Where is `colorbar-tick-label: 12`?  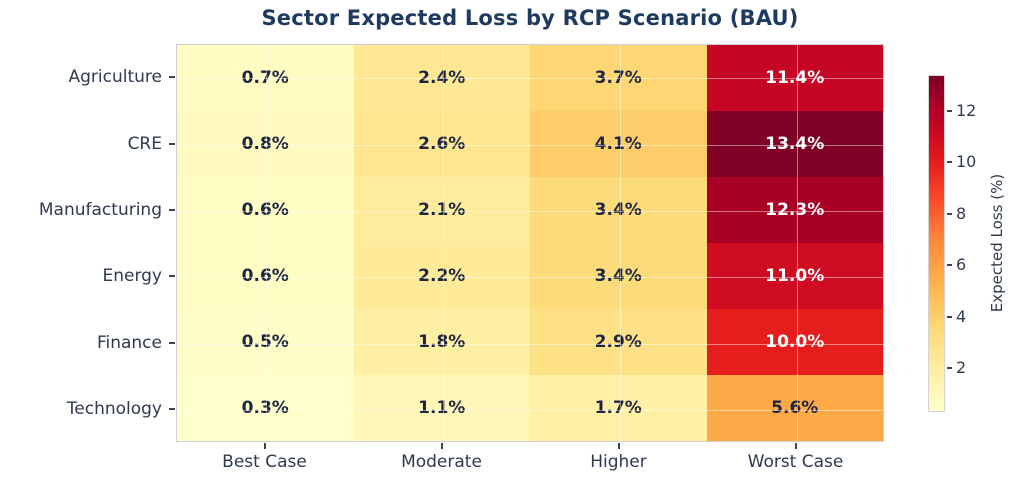 colorbar-tick-label: 12 is located at coordinates (966, 110).